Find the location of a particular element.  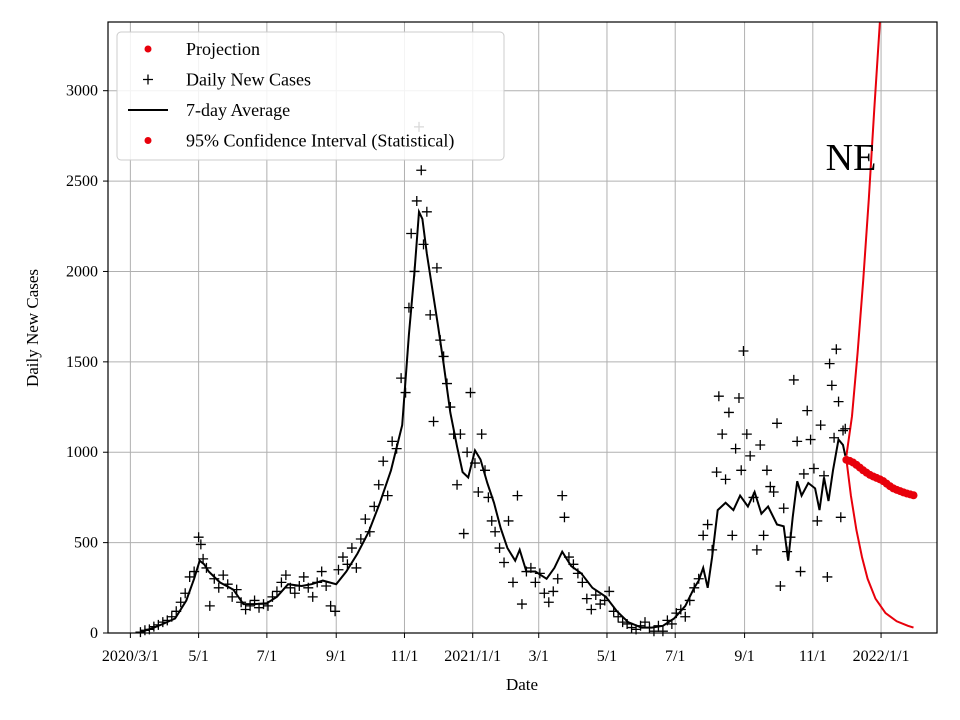

x-tick-label: 5/1 is located at coordinates (607, 656).